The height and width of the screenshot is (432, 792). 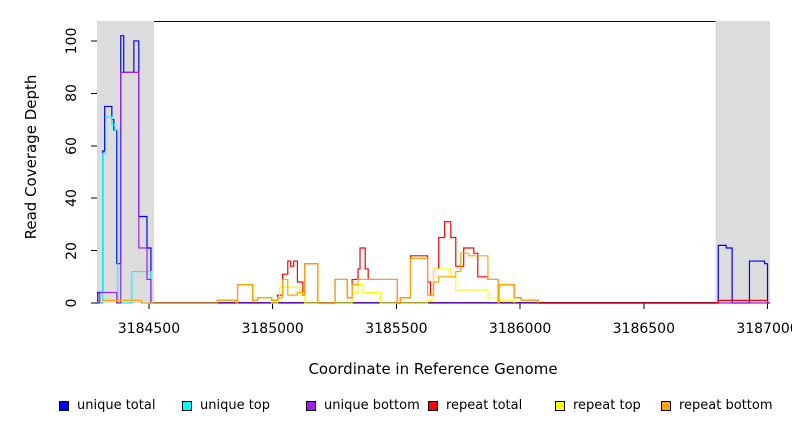 What do you see at coordinates (272, 329) in the screenshot?
I see `x-tick-label: 3185000` at bounding box center [272, 329].